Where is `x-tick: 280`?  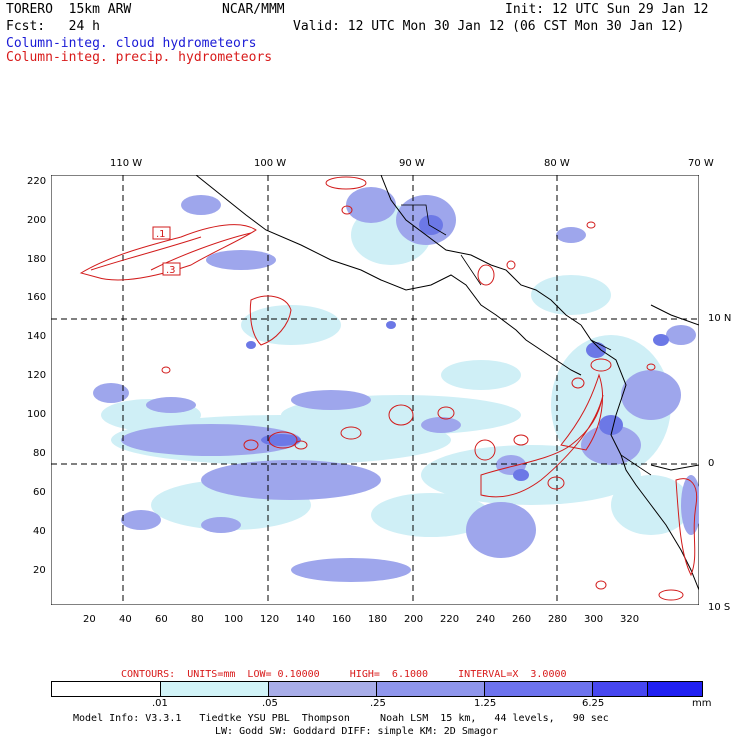
x-tick: 280 is located at coordinates (558, 619).